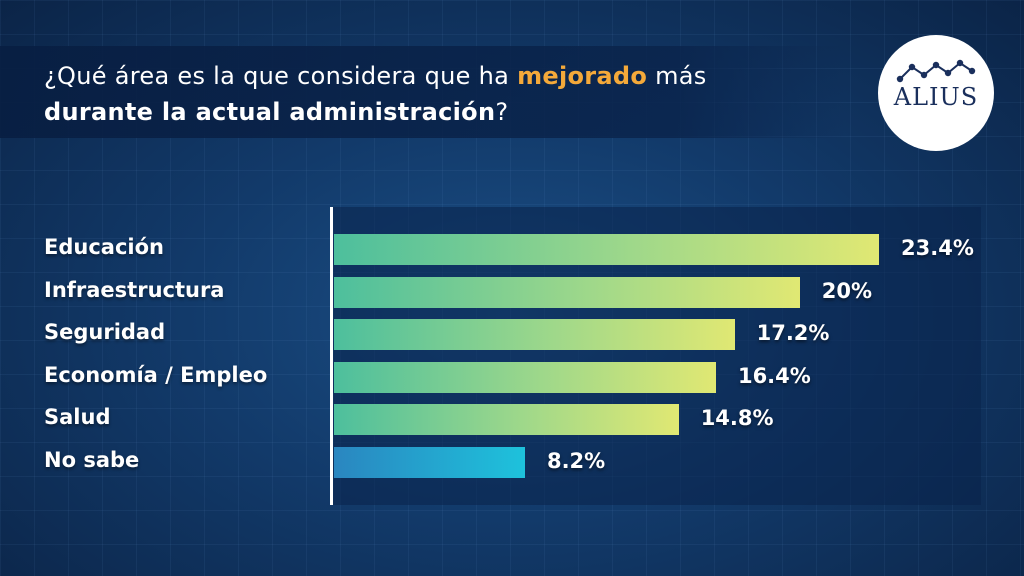 Image resolution: width=1024 pixels, height=576 pixels. Describe the element at coordinates (936, 97) in the screenshot. I see `logo-text: ALIUS` at that location.